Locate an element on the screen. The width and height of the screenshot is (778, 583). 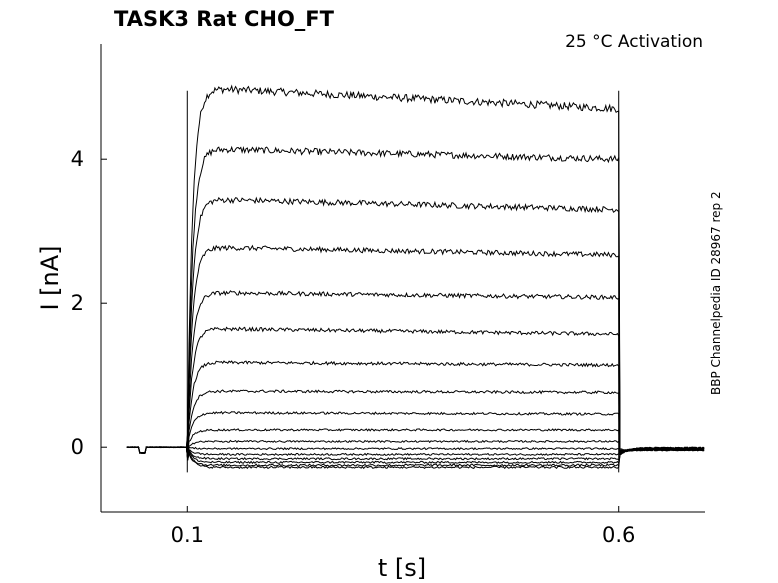
x-axis-ticks: 0.1 0.6 is located at coordinates (403, 526).